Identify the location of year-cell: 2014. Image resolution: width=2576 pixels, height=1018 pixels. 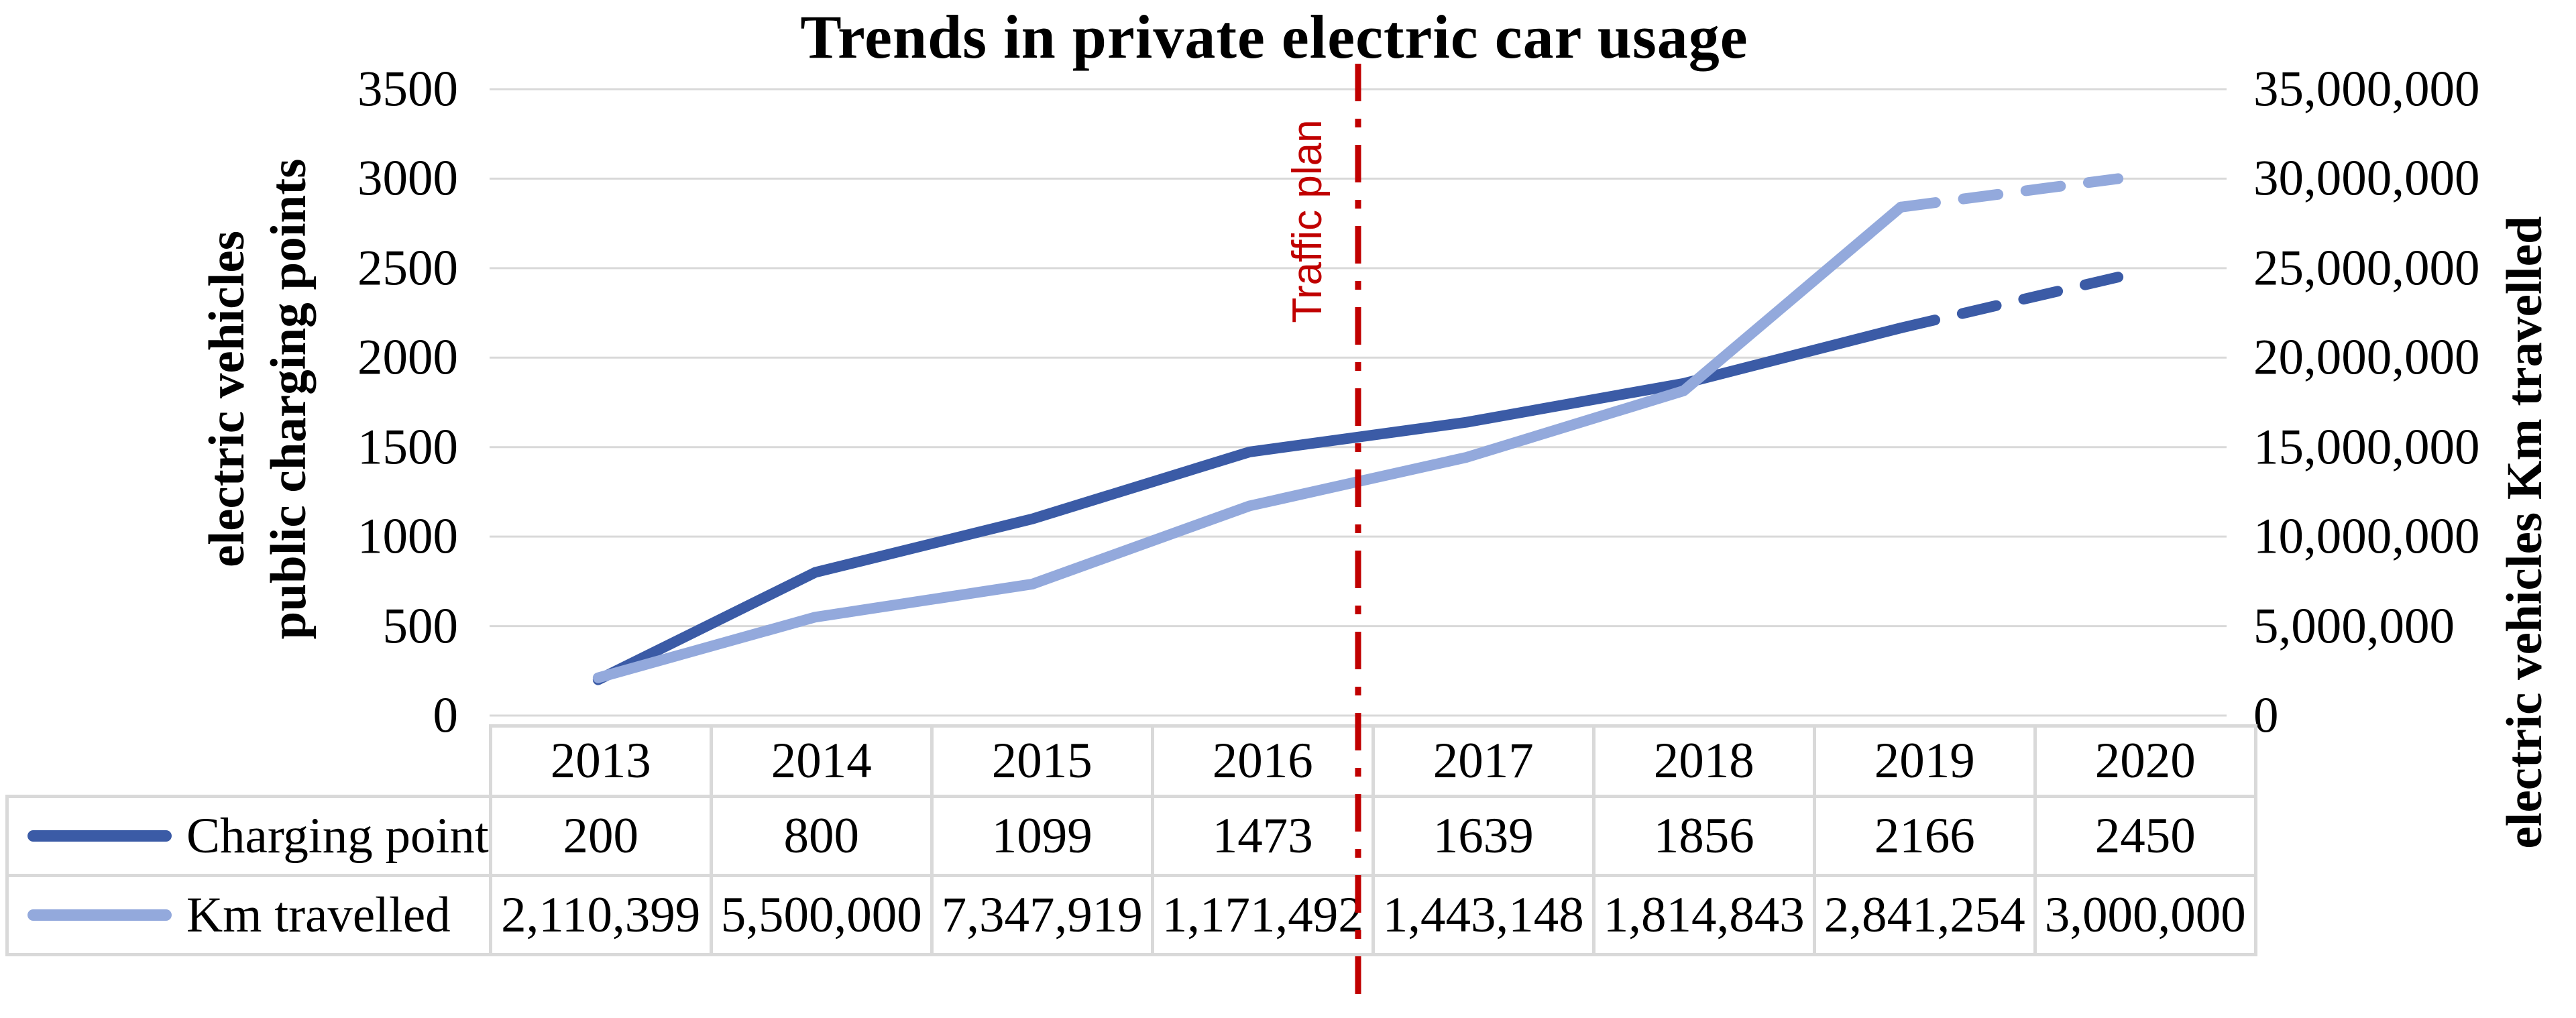
(821, 761).